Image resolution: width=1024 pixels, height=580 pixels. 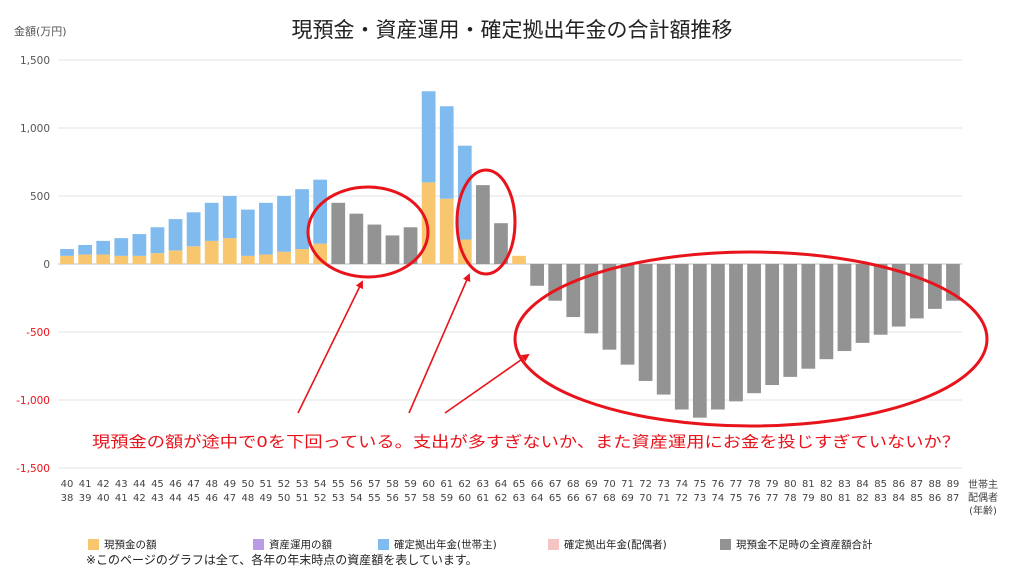 What do you see at coordinates (175, 484) in the screenshot?
I see `x-tick-label: 46` at bounding box center [175, 484].